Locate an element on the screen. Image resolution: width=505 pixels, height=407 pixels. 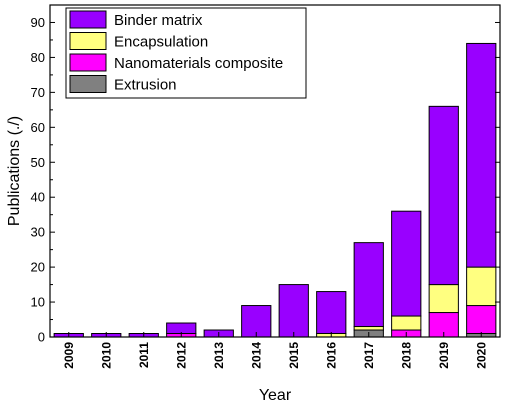
bar-segment-binder-matrix-2015 is located at coordinates (293, 311).